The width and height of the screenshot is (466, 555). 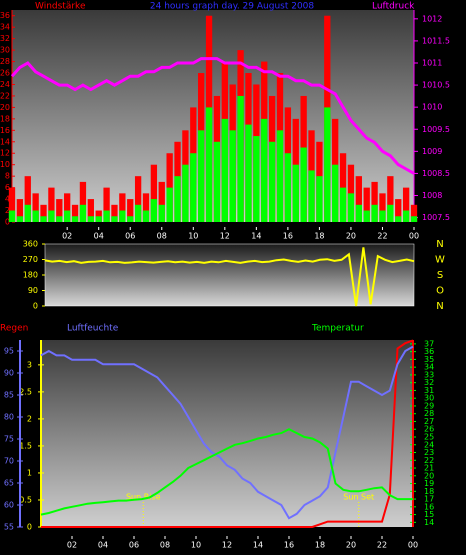 What do you see at coordinates (429, 522) in the screenshot?
I see `y-tick-label: 14` at bounding box center [429, 522].